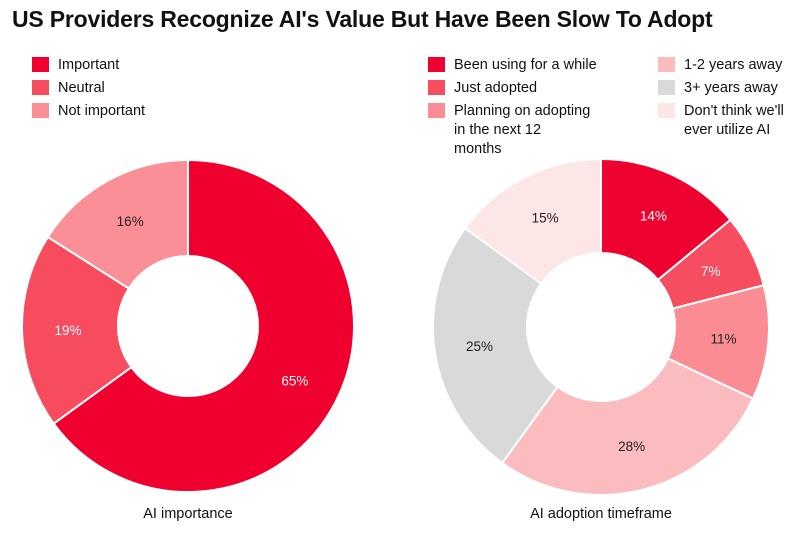 This screenshot has height=535, width=800. I want to click on slice-not-important, so click(117, 224).